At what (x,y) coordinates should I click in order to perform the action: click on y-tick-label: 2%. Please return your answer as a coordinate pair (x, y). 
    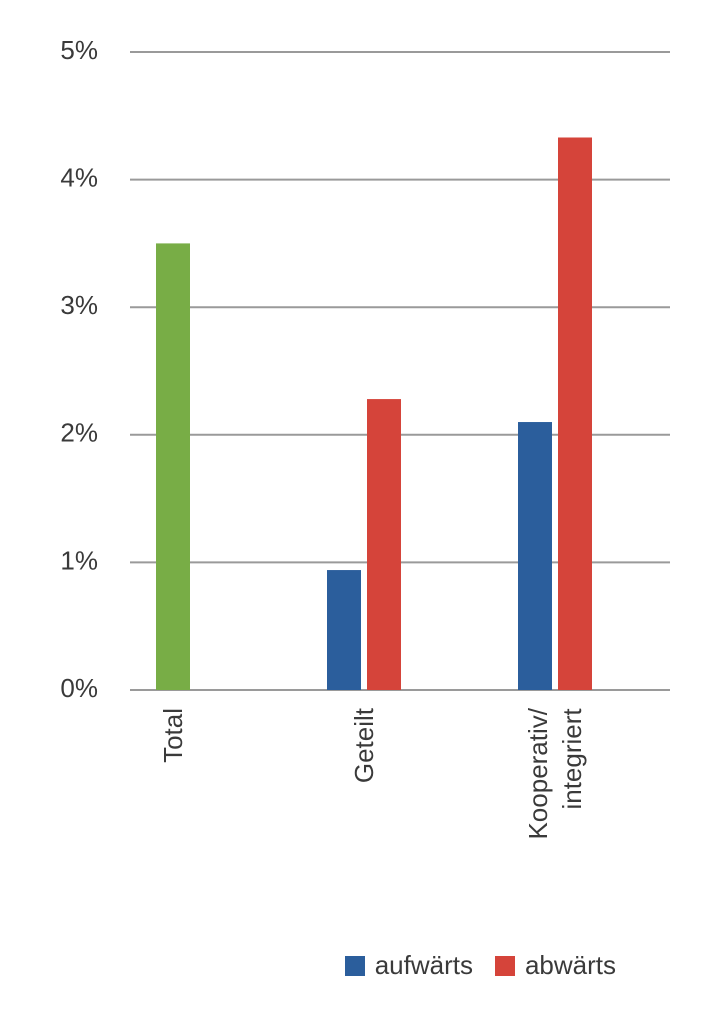
    Looking at the image, I should click on (79, 433).